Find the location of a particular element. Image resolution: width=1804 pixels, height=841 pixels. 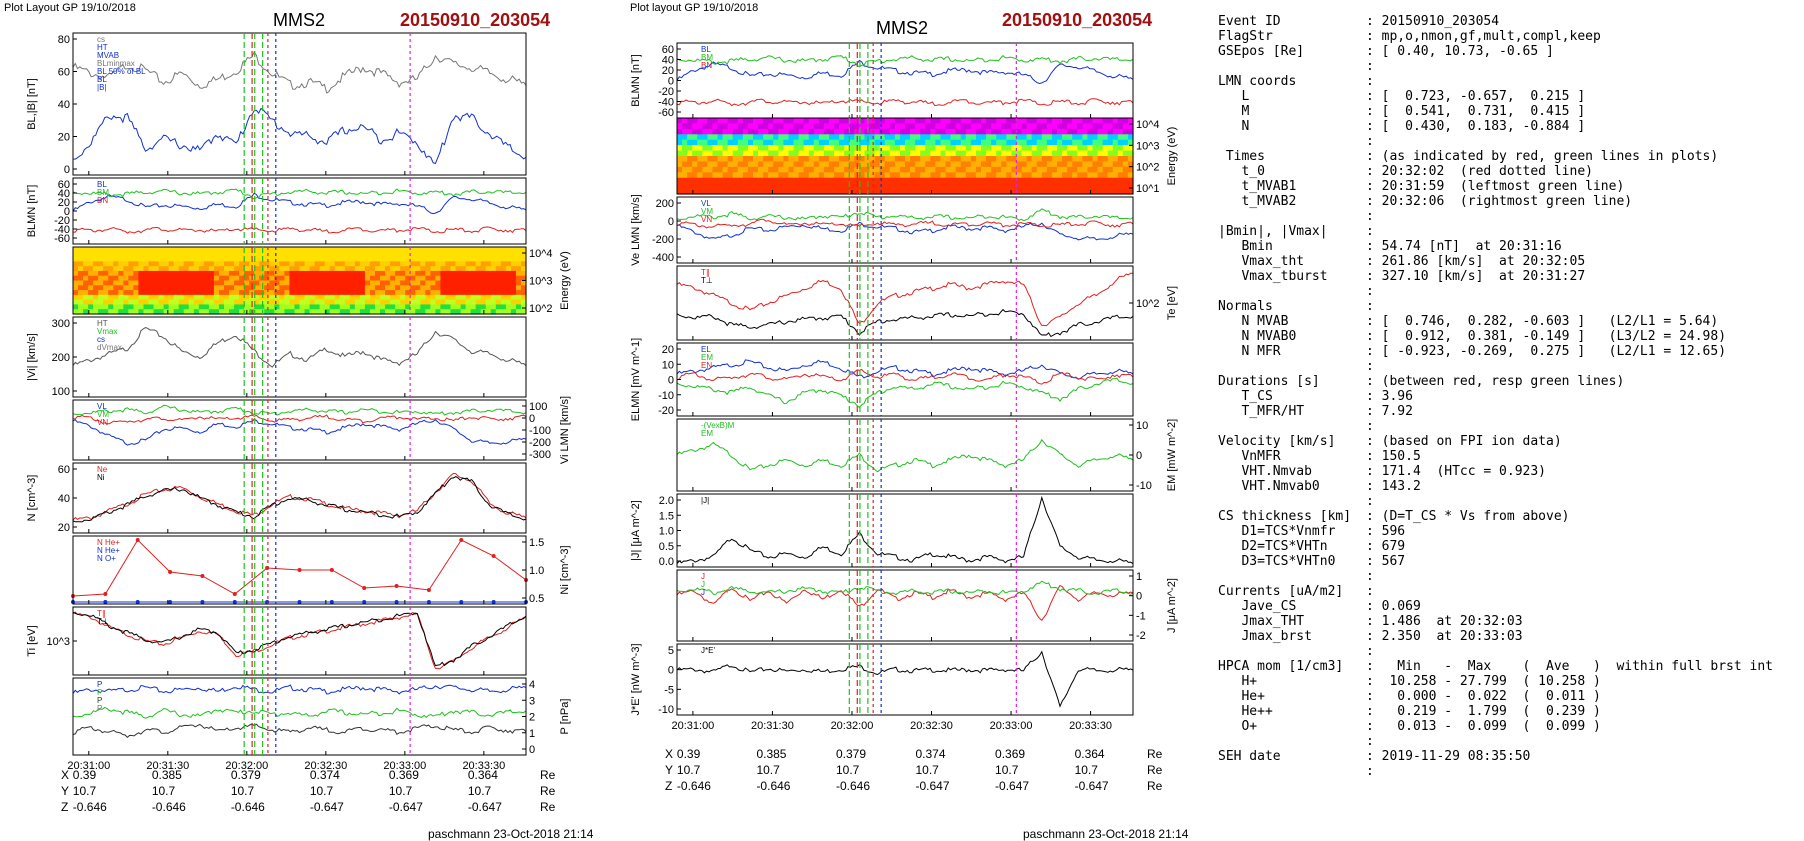

mid-6-ytick-label-0: 10 is located at coordinates (1142, 426).